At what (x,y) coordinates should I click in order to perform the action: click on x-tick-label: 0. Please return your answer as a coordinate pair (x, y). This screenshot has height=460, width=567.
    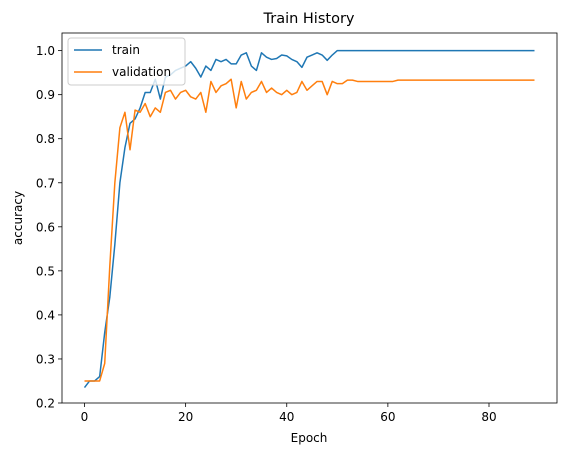
    Looking at the image, I should click on (85, 417).